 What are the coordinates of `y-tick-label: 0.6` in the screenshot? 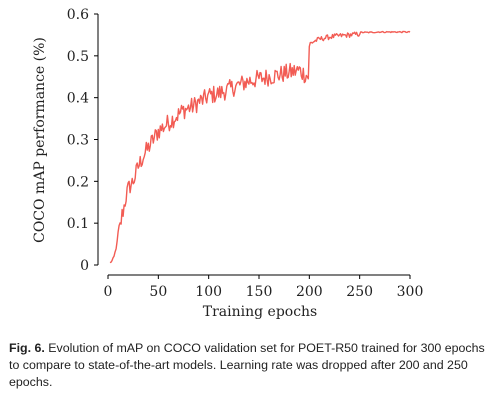 It's located at (78, 15).